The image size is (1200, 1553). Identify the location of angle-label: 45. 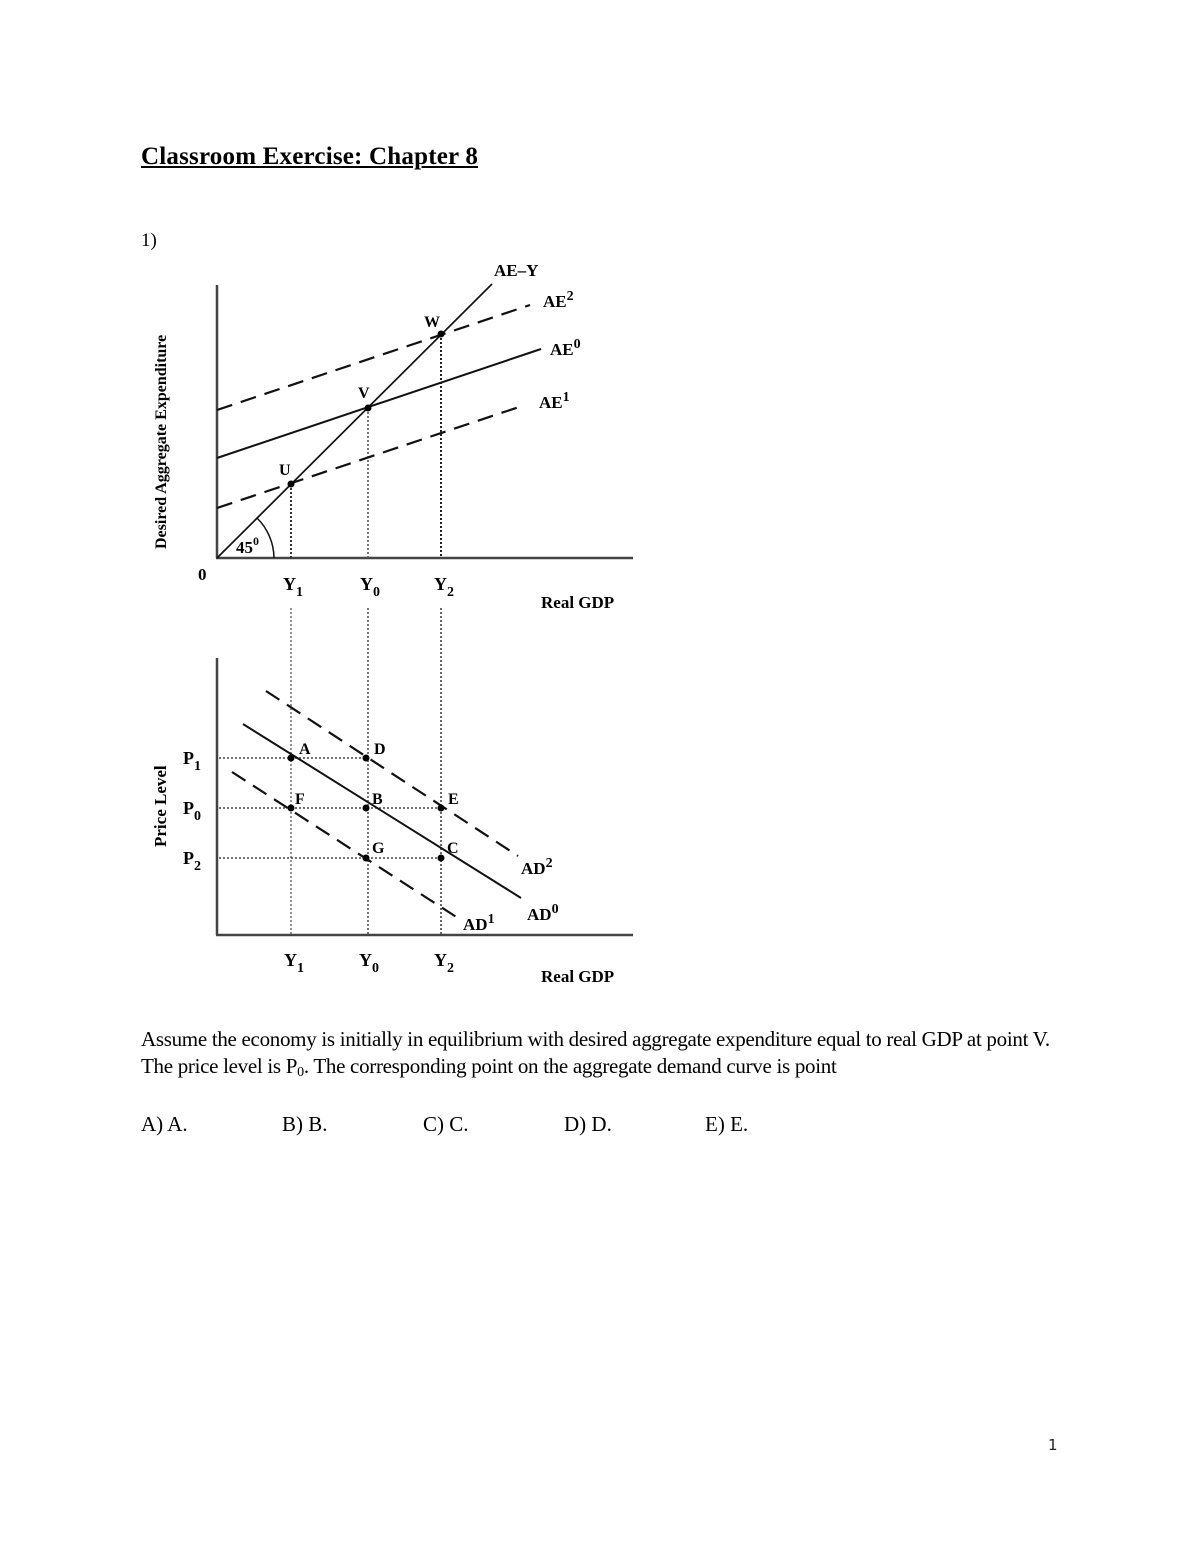
(244, 547).